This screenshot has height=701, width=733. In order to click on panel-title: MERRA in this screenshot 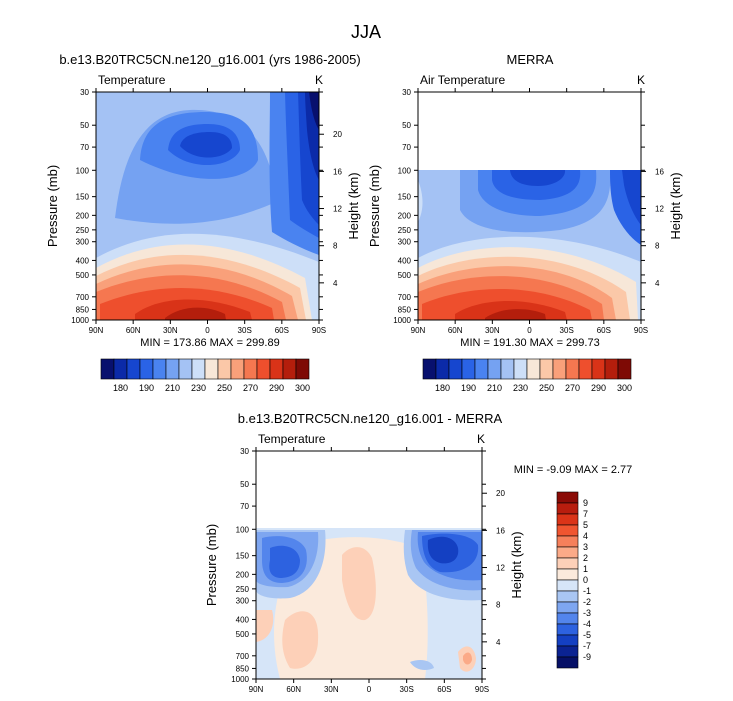, I will do `click(530, 59)`.